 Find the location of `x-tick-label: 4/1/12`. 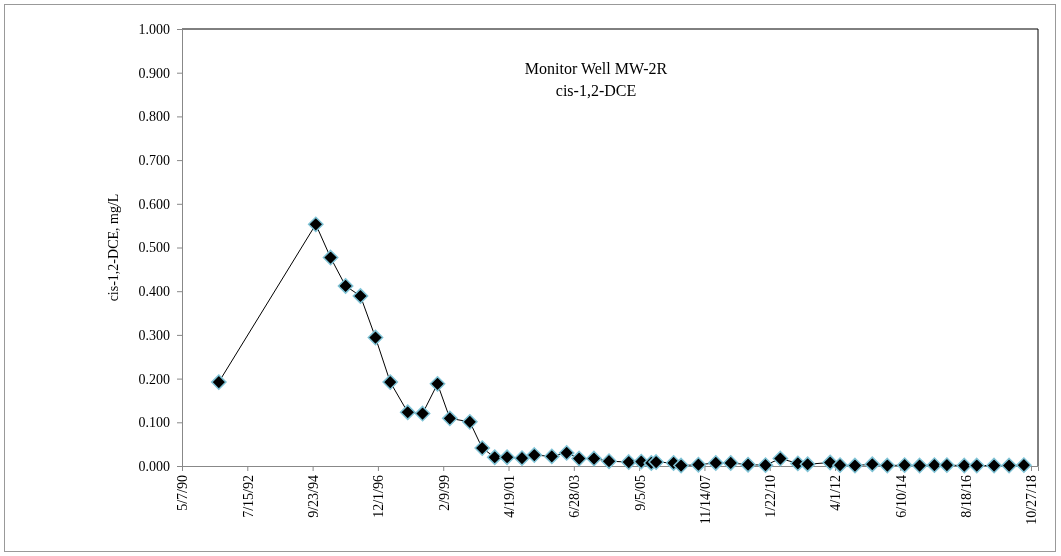

x-tick-label: 4/1/12 is located at coordinates (836, 493).